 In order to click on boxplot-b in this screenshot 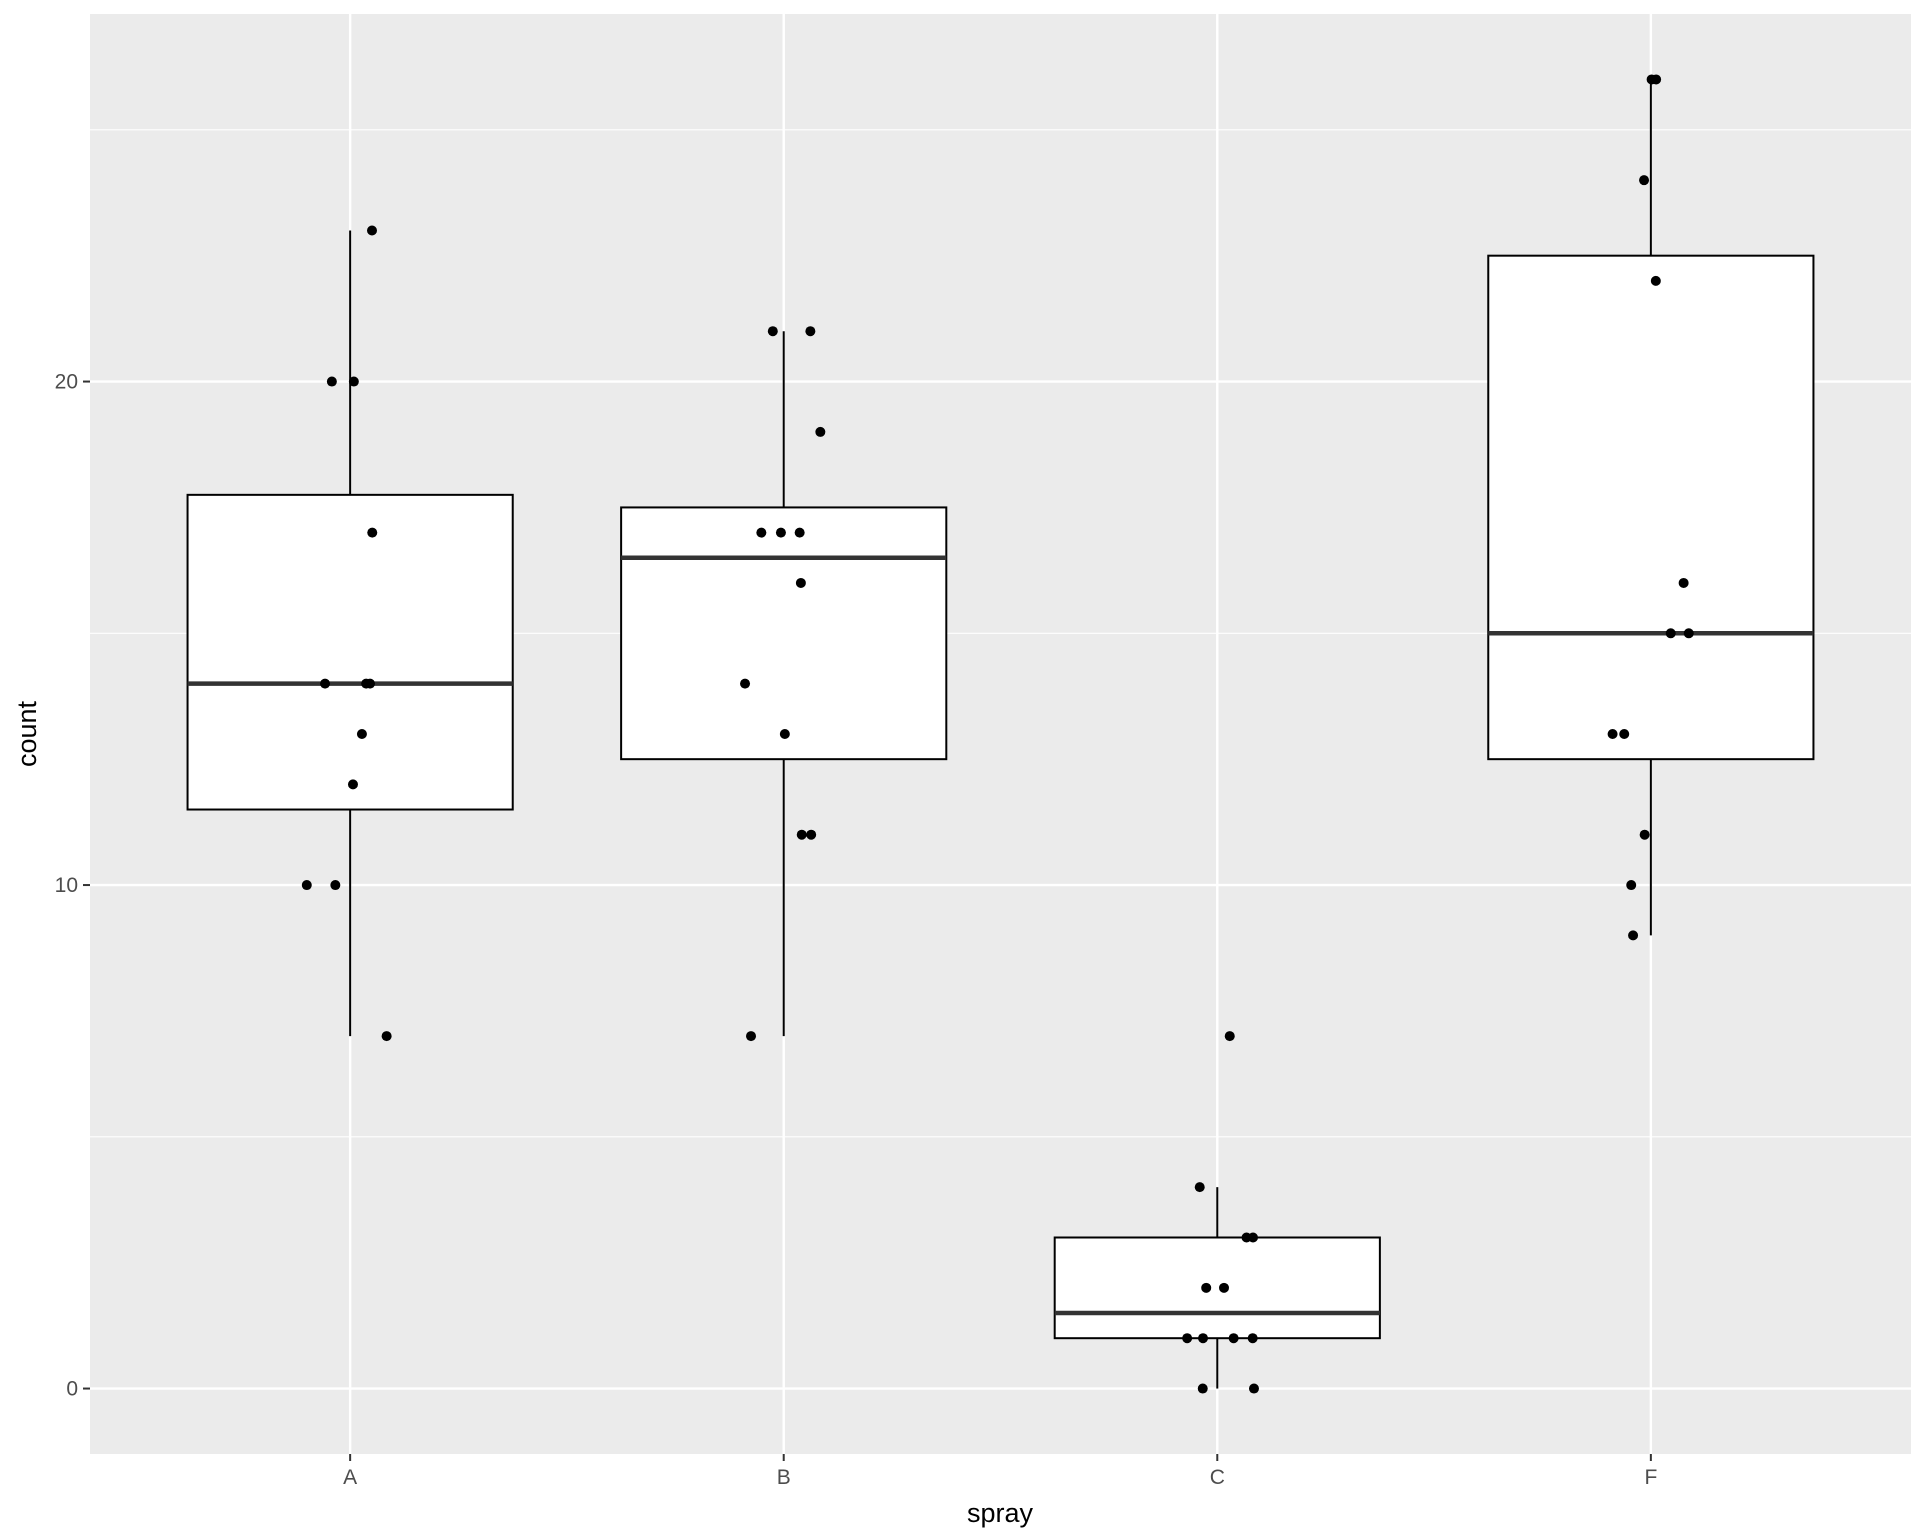, I will do `click(784, 684)`.